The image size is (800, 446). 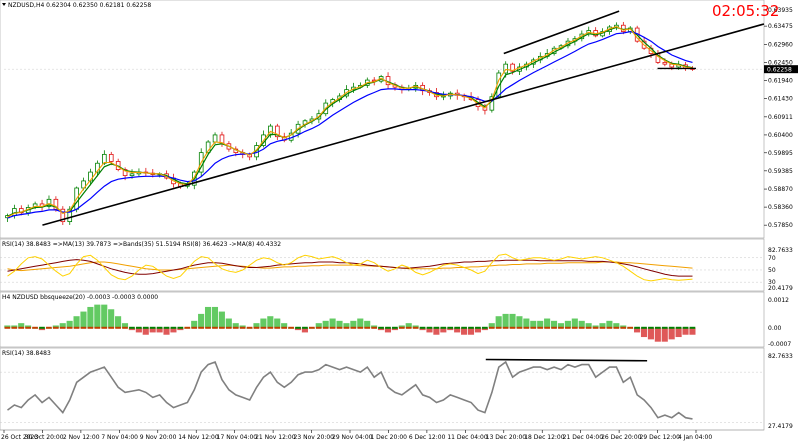 I want to click on indicator-line, so click(x=350, y=267).